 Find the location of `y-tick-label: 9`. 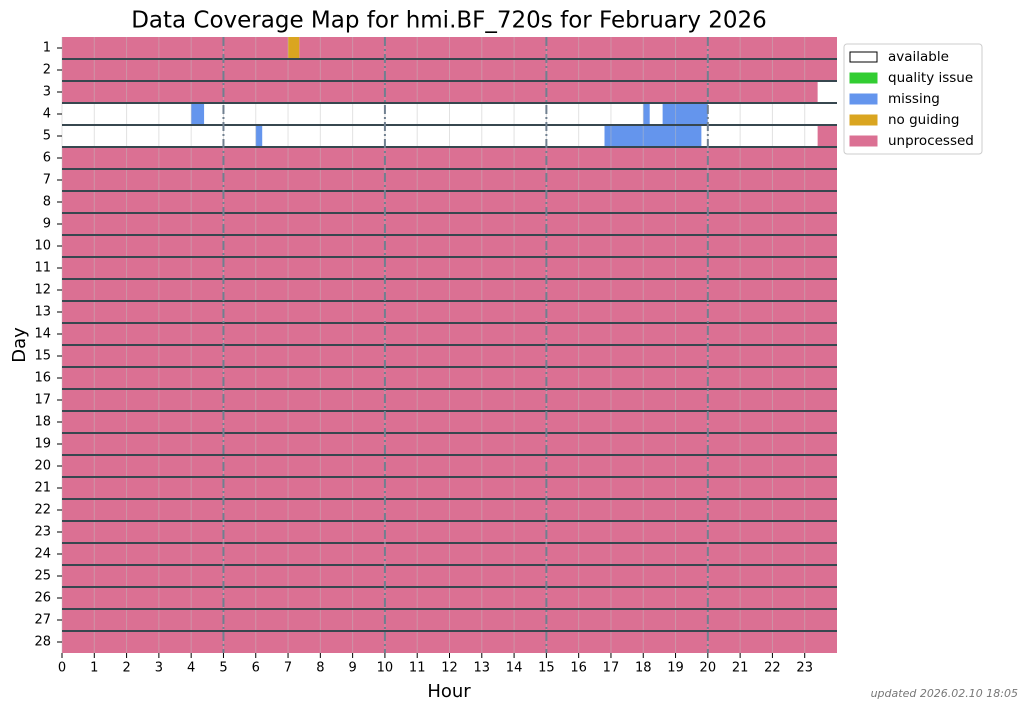

y-tick-label: 9 is located at coordinates (47, 224).